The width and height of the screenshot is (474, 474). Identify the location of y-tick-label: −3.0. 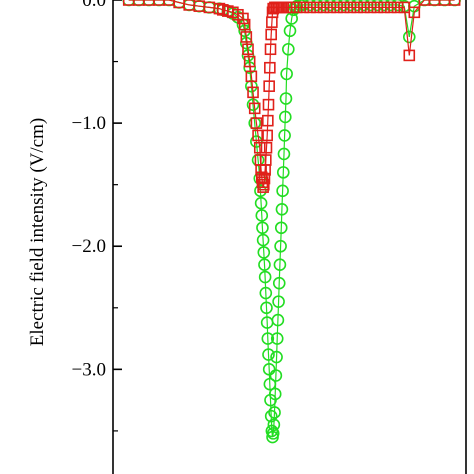
(89, 369).